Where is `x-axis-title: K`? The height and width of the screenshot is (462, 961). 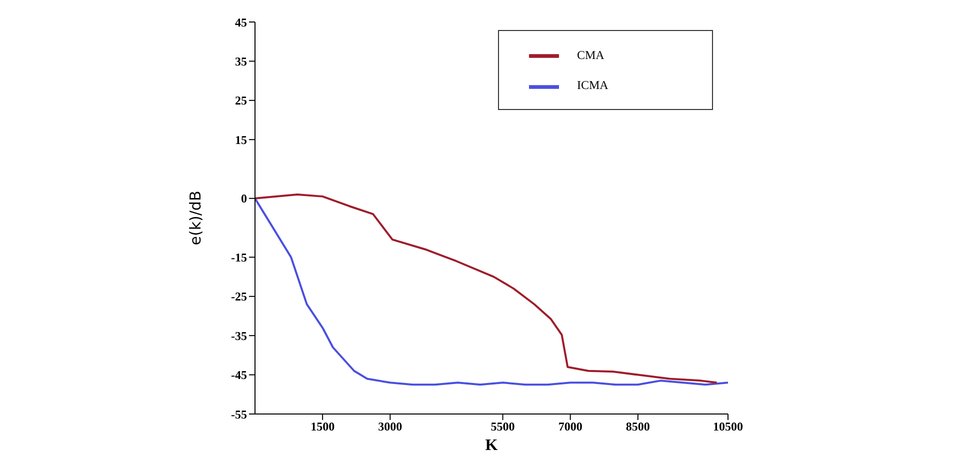 x-axis-title: K is located at coordinates (491, 445).